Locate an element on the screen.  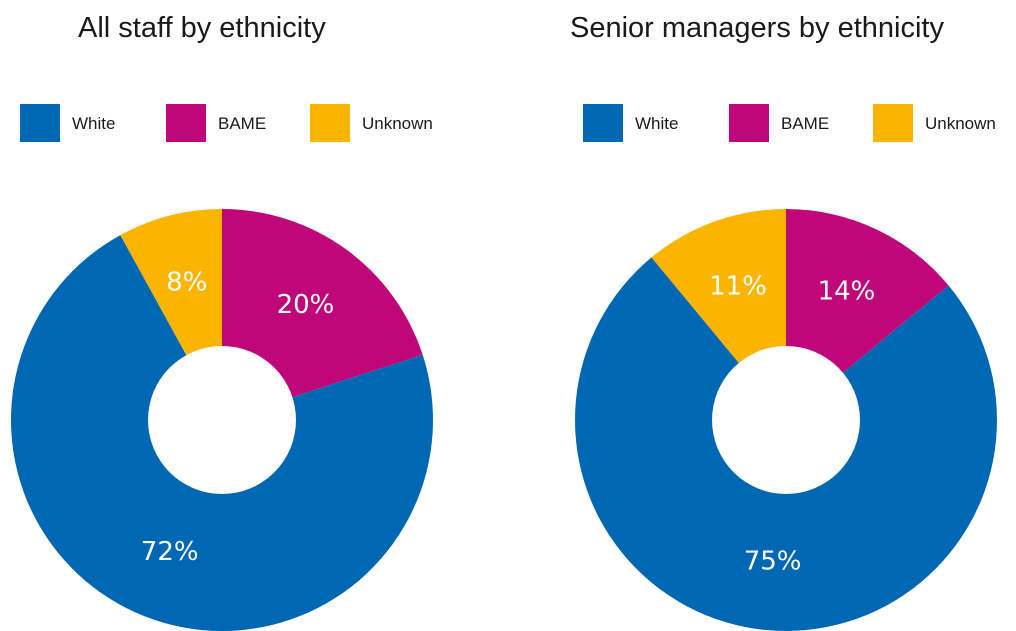
slice-label-unknown: 11% is located at coordinates (738, 286).